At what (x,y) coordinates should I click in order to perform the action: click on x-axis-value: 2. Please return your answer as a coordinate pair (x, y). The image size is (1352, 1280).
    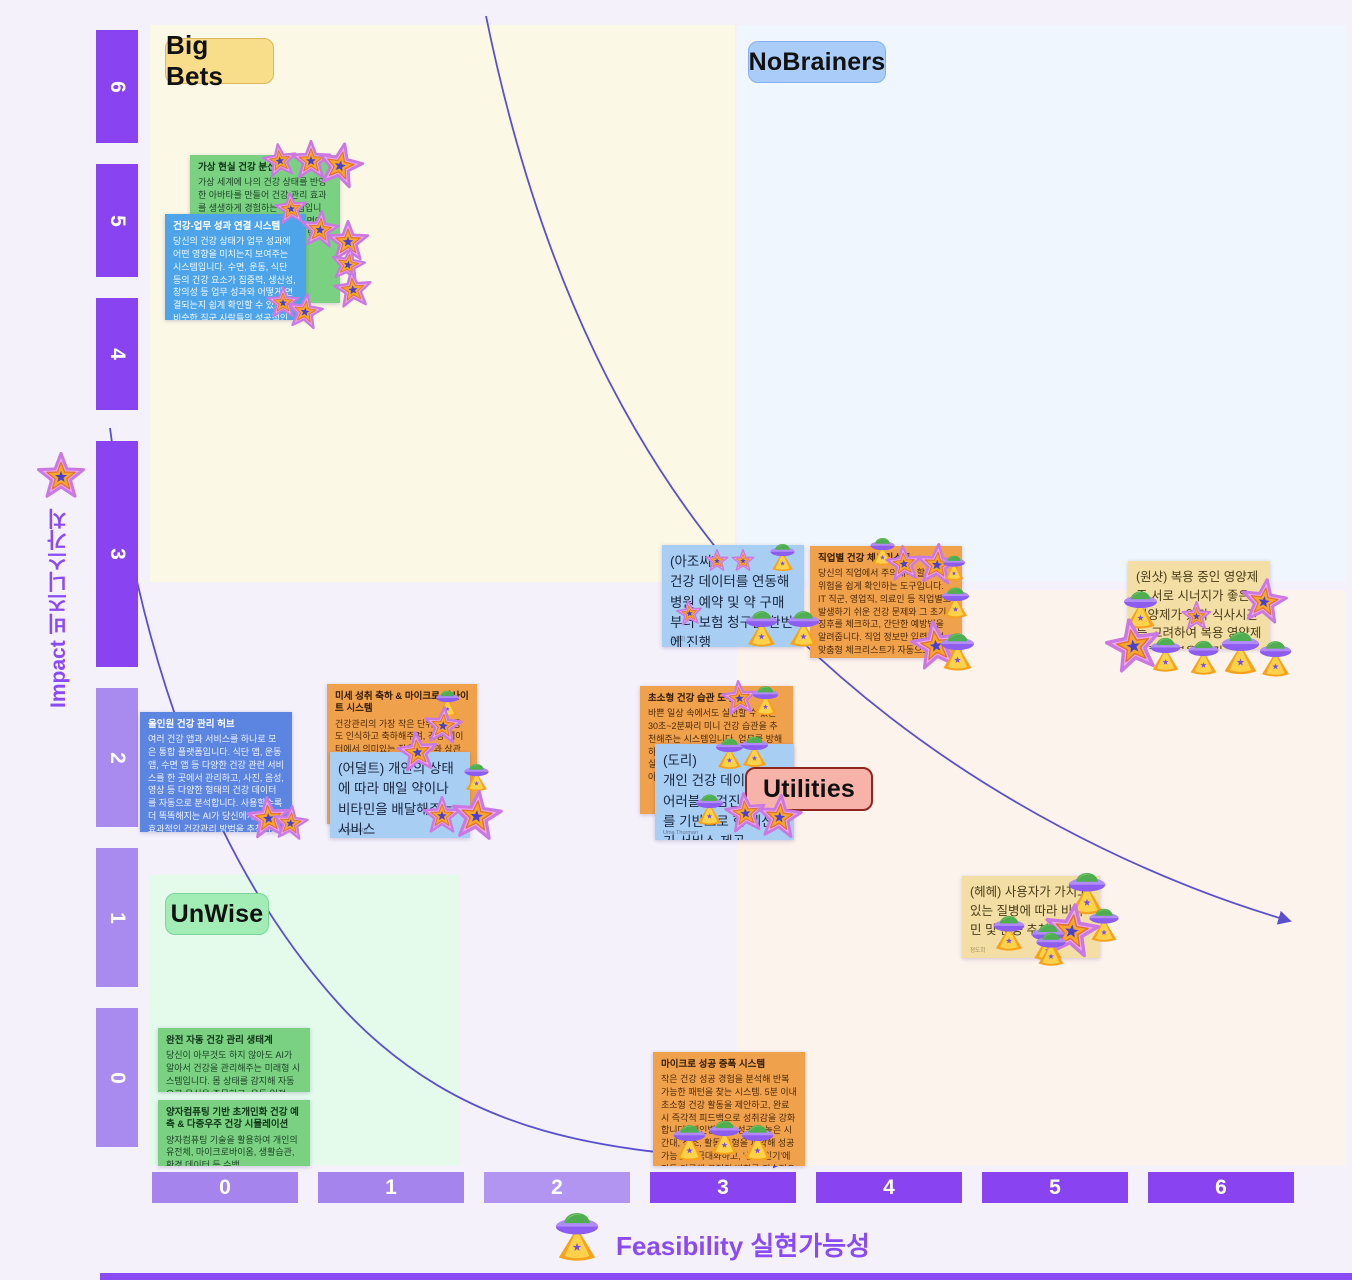
    Looking at the image, I should click on (557, 1187).